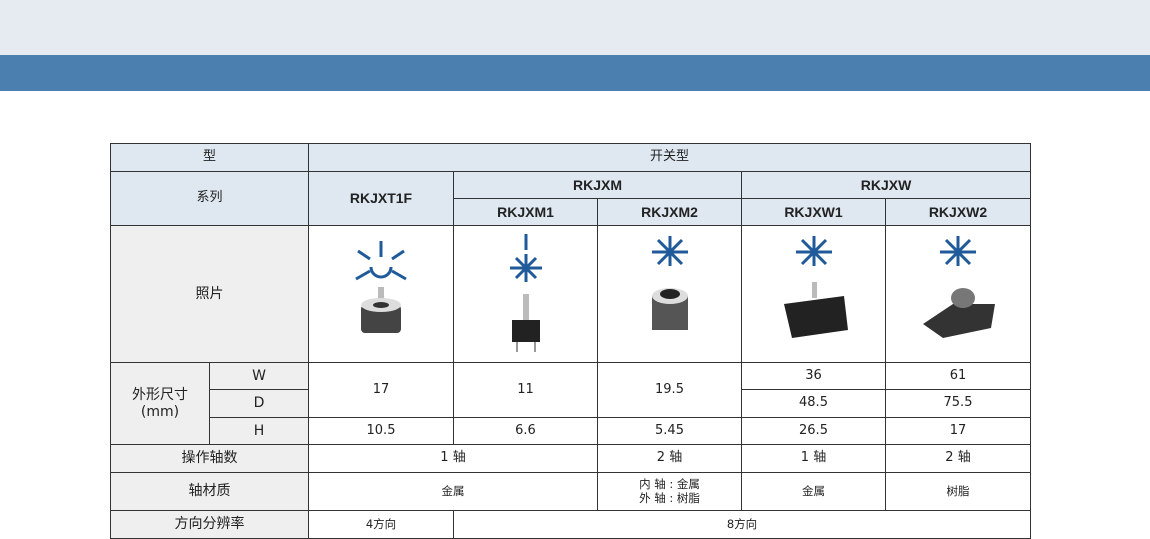 This screenshot has width=1150, height=539. Describe the element at coordinates (209, 294) in the screenshot. I see `photo-label: 照片` at that location.